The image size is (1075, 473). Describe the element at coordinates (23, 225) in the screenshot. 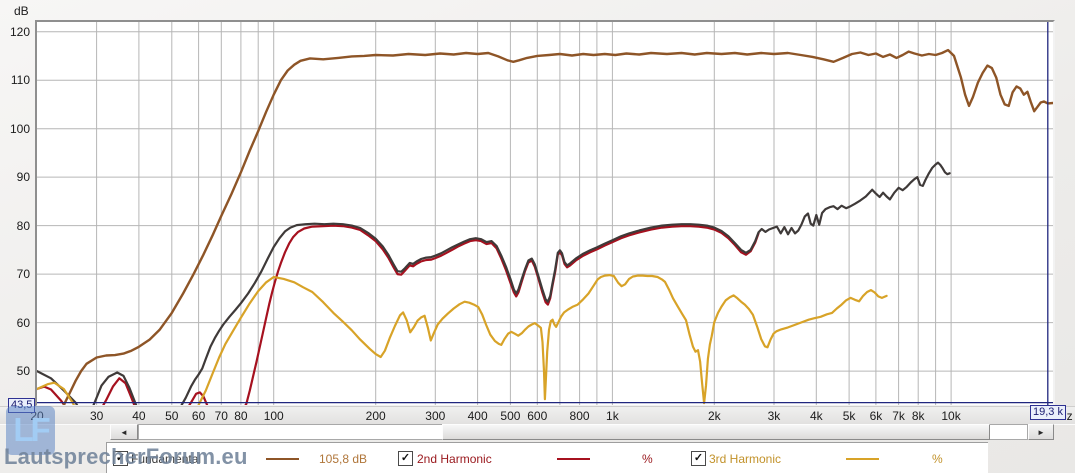

I see `y-tick-label: 80` at that location.